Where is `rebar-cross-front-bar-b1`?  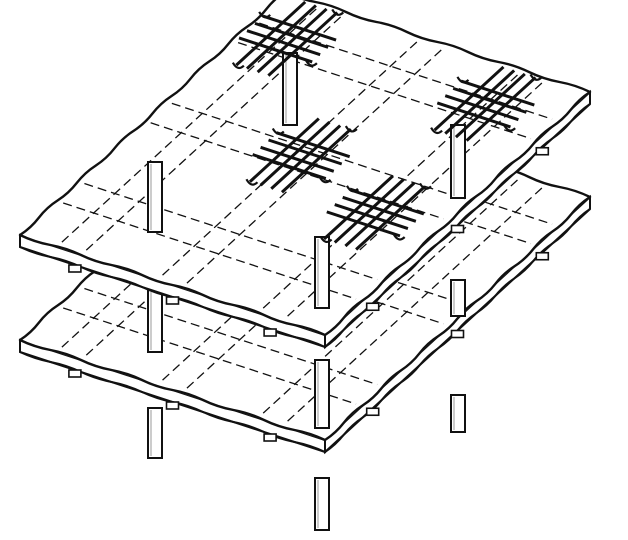 rebar-cross-front-bar-b1 is located at coordinates (369, 211).